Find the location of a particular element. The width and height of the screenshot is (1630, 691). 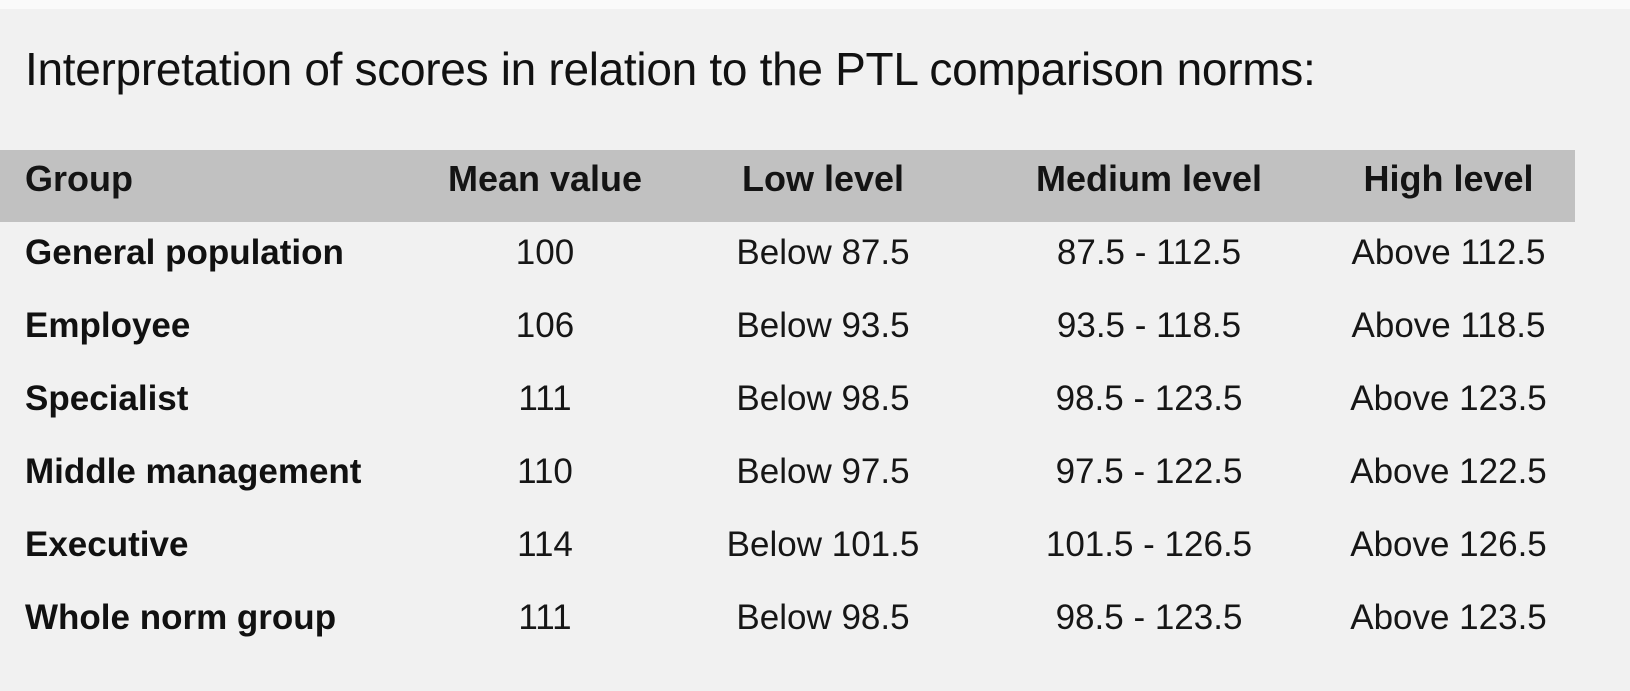

group-name-cell: Specialist is located at coordinates (107, 399).